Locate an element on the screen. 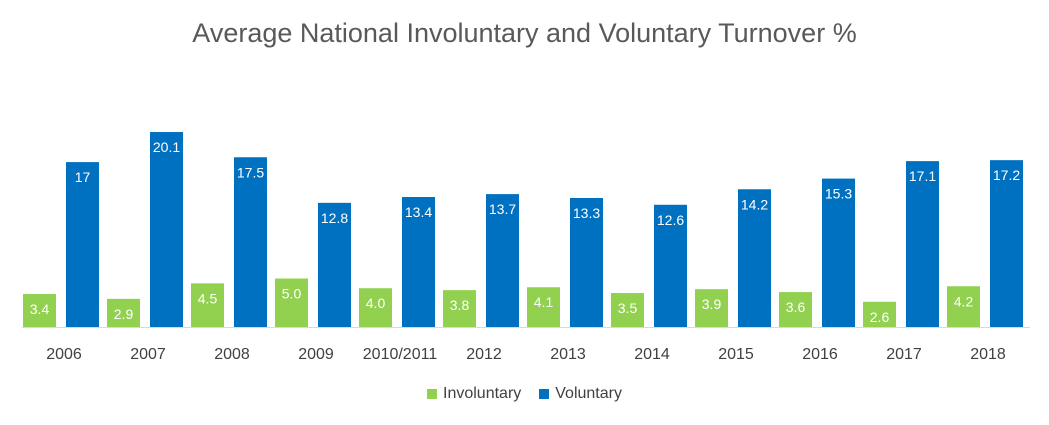  data-label-voluntary-8: 14.2 is located at coordinates (754, 204).